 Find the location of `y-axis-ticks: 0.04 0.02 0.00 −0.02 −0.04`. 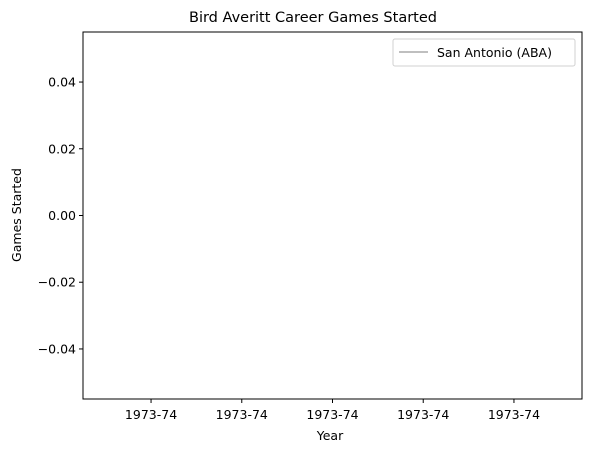

y-axis-ticks: 0.04 0.02 0.00 −0.02 −0.04 is located at coordinates (60, 215).